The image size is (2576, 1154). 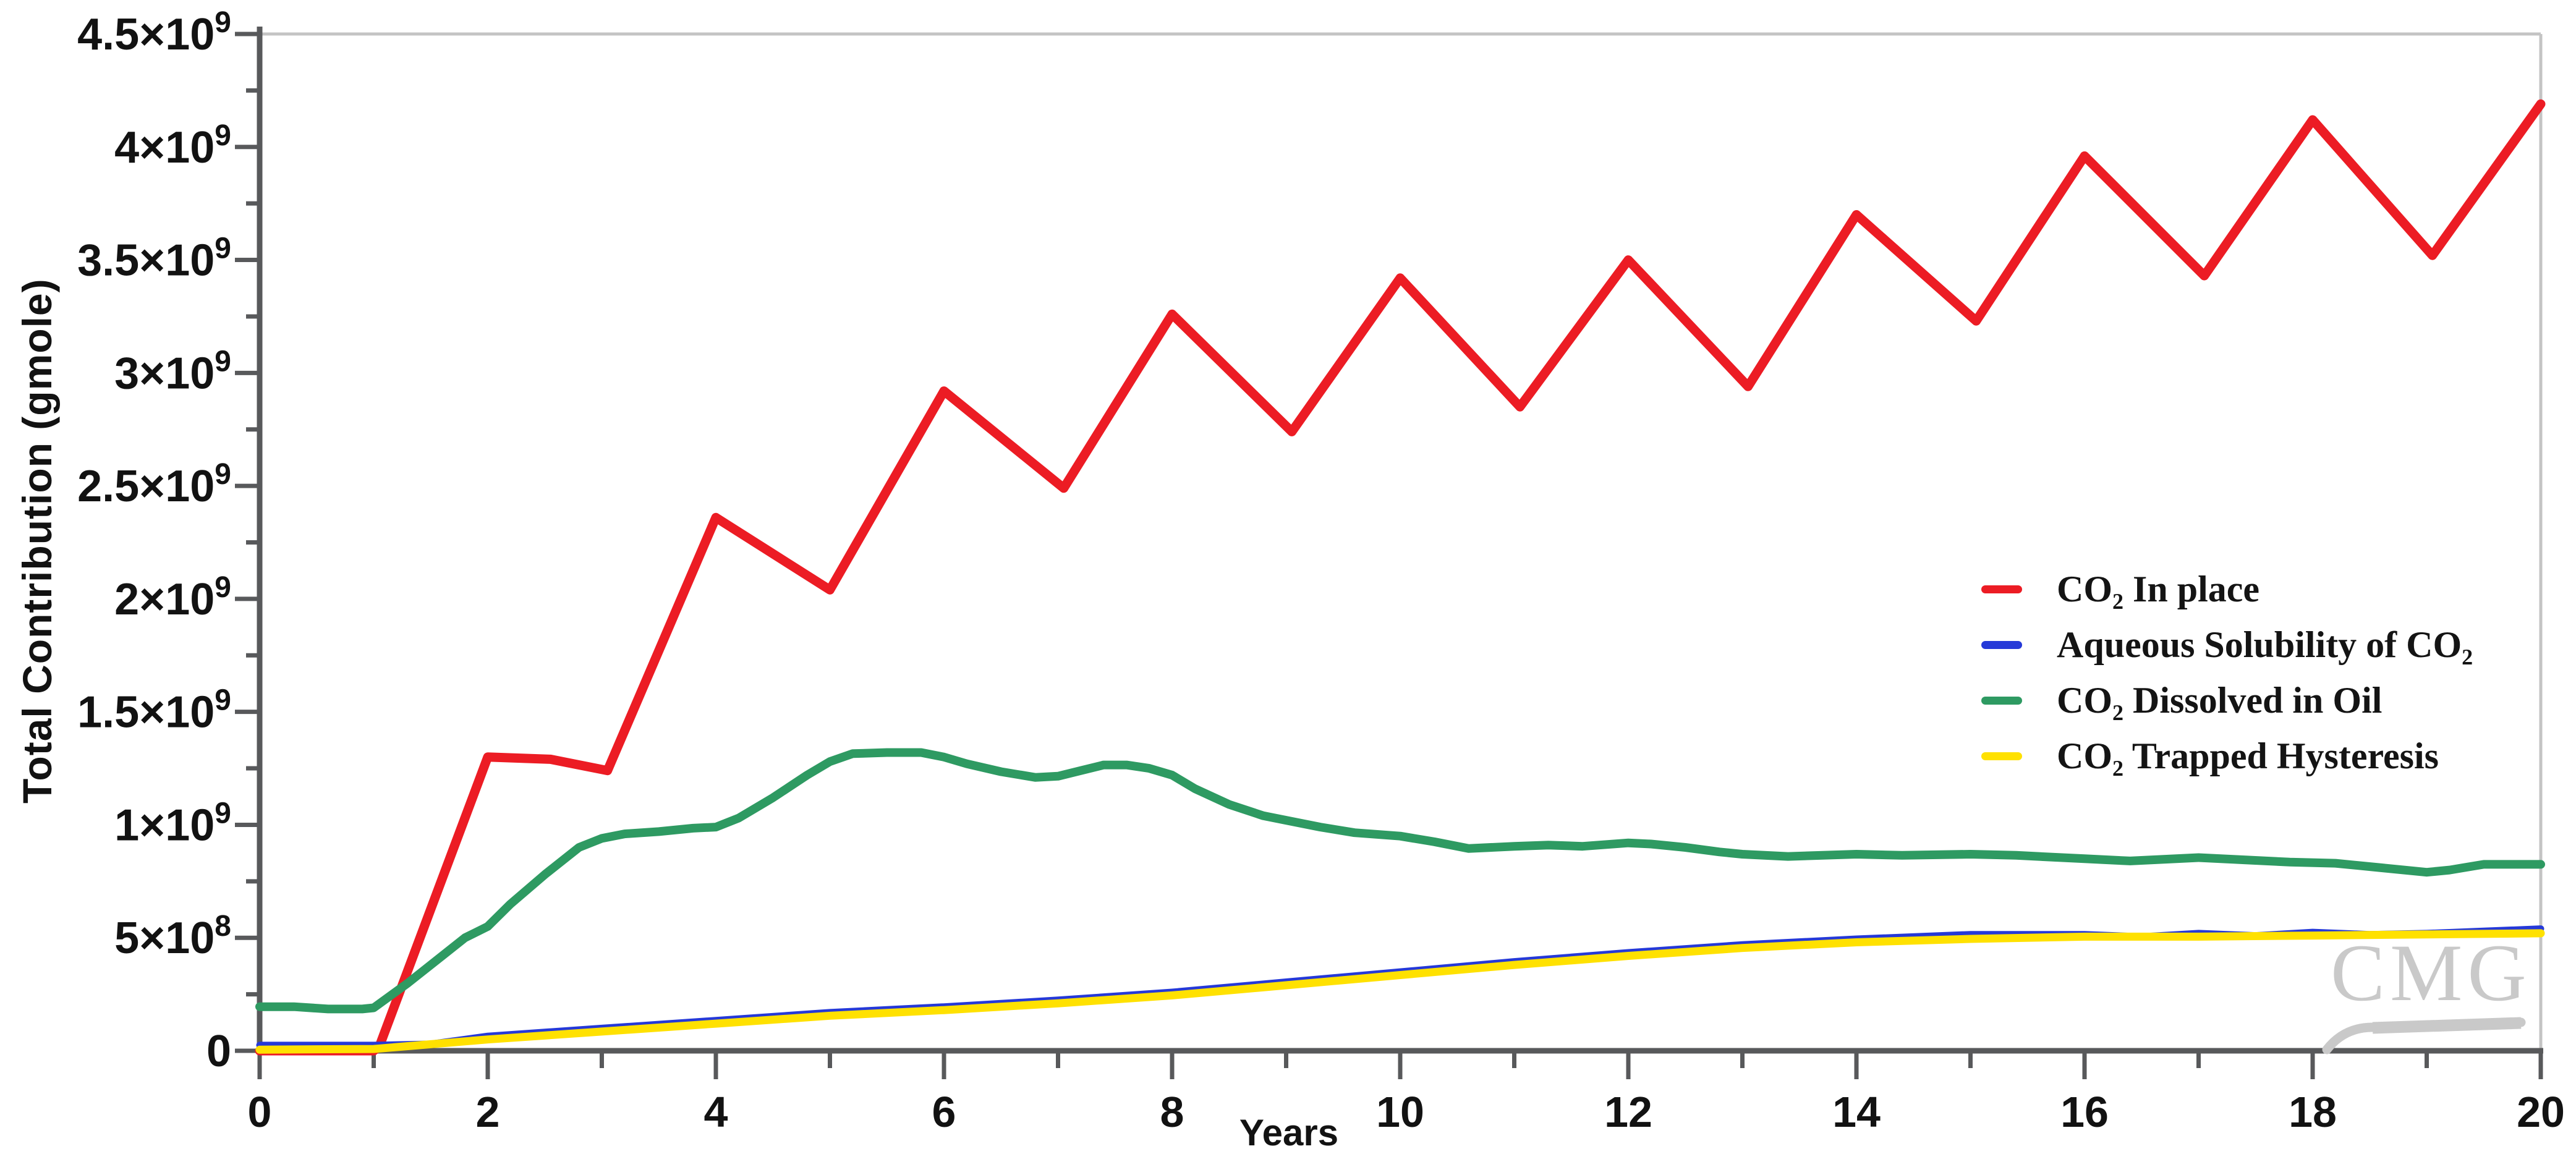 I want to click on x-tick-label: 14, so click(x=1856, y=1112).